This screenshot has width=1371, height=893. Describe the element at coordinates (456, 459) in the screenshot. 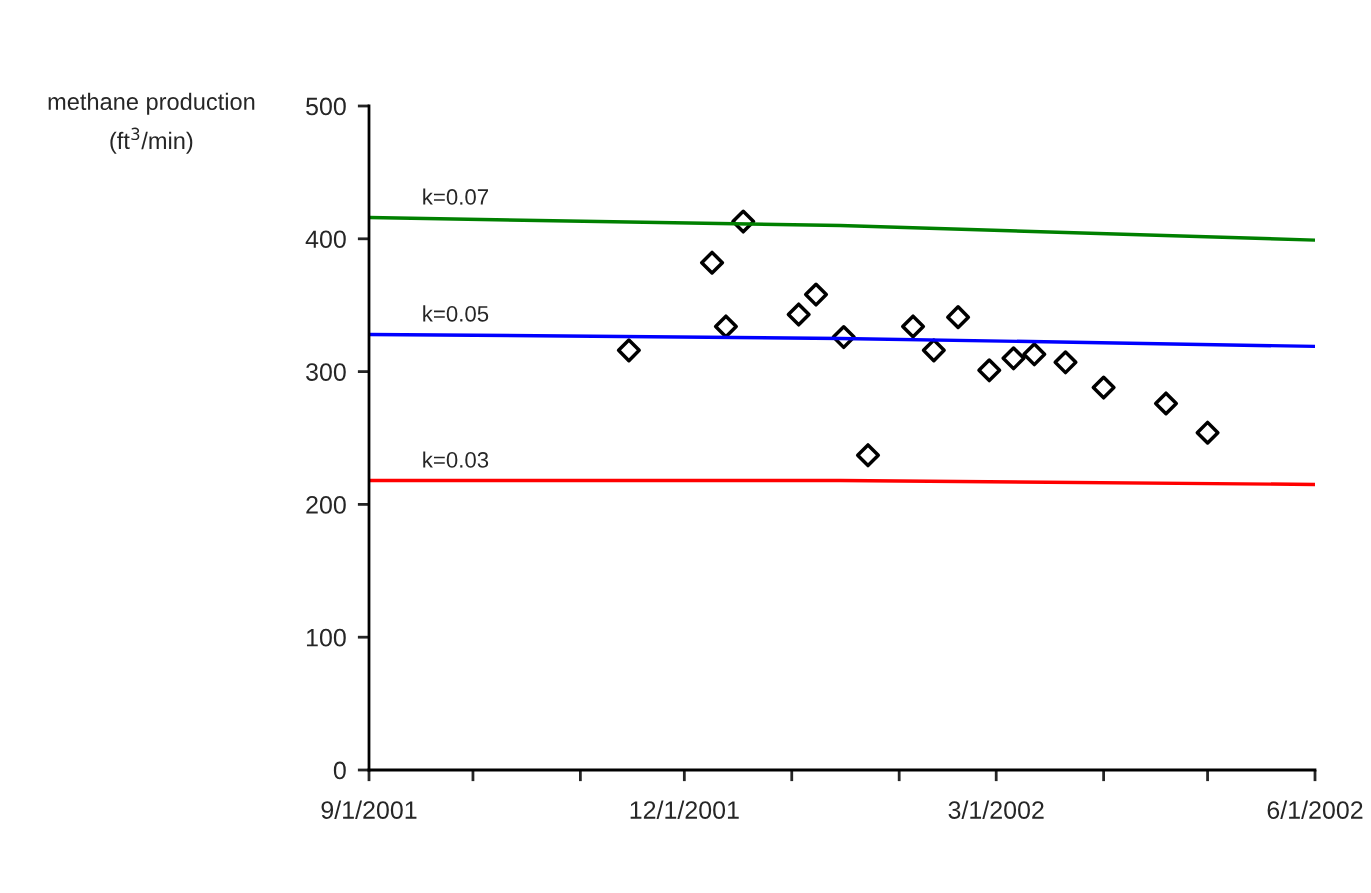

I see `series-label: k=0.03` at that location.